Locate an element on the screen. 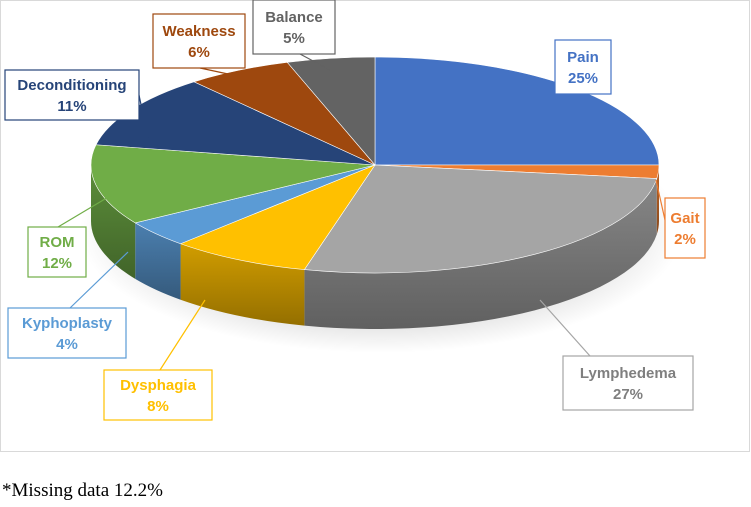 The image size is (751, 507). callout-deconditioning: Deconditioning 11% is located at coordinates (76, 104).